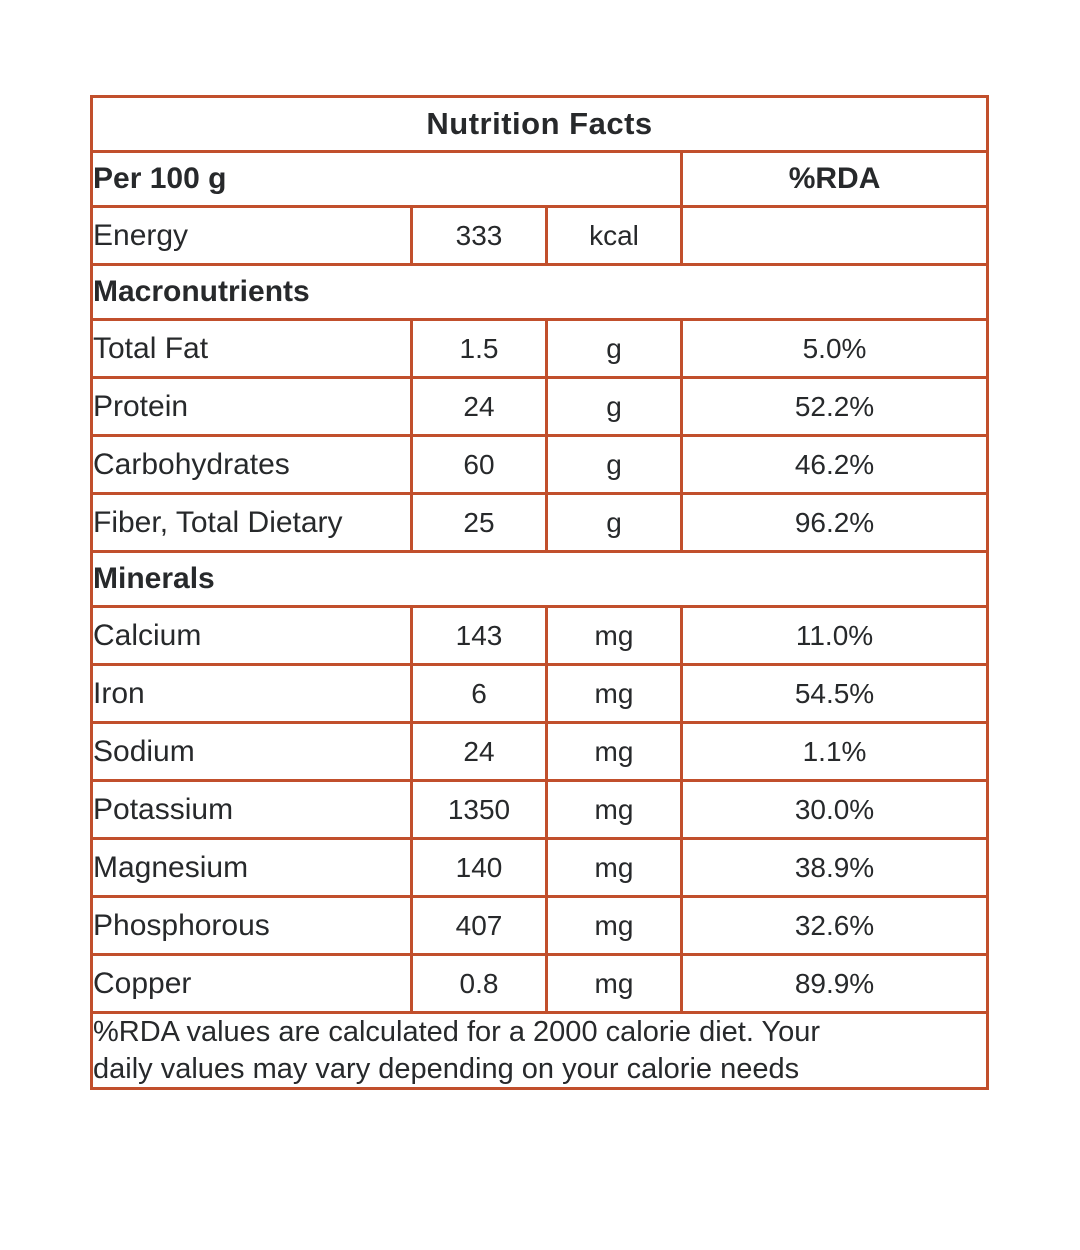 Image resolution: width=1080 pixels, height=1250 pixels. I want to click on nutrient-value: 333, so click(479, 235).